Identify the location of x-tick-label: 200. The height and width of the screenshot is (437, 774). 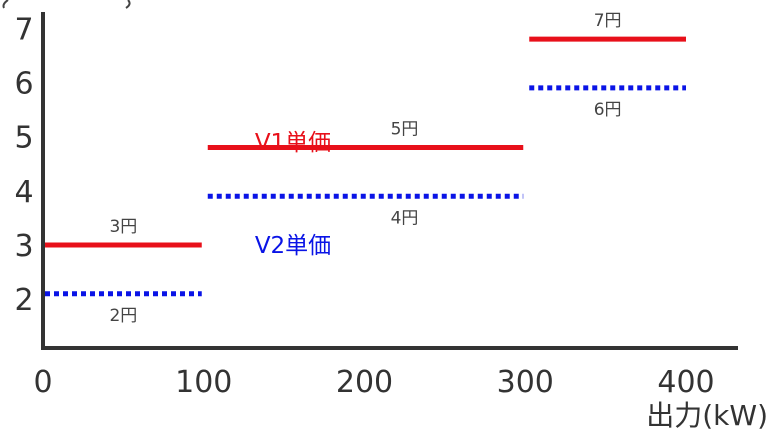
(364, 382).